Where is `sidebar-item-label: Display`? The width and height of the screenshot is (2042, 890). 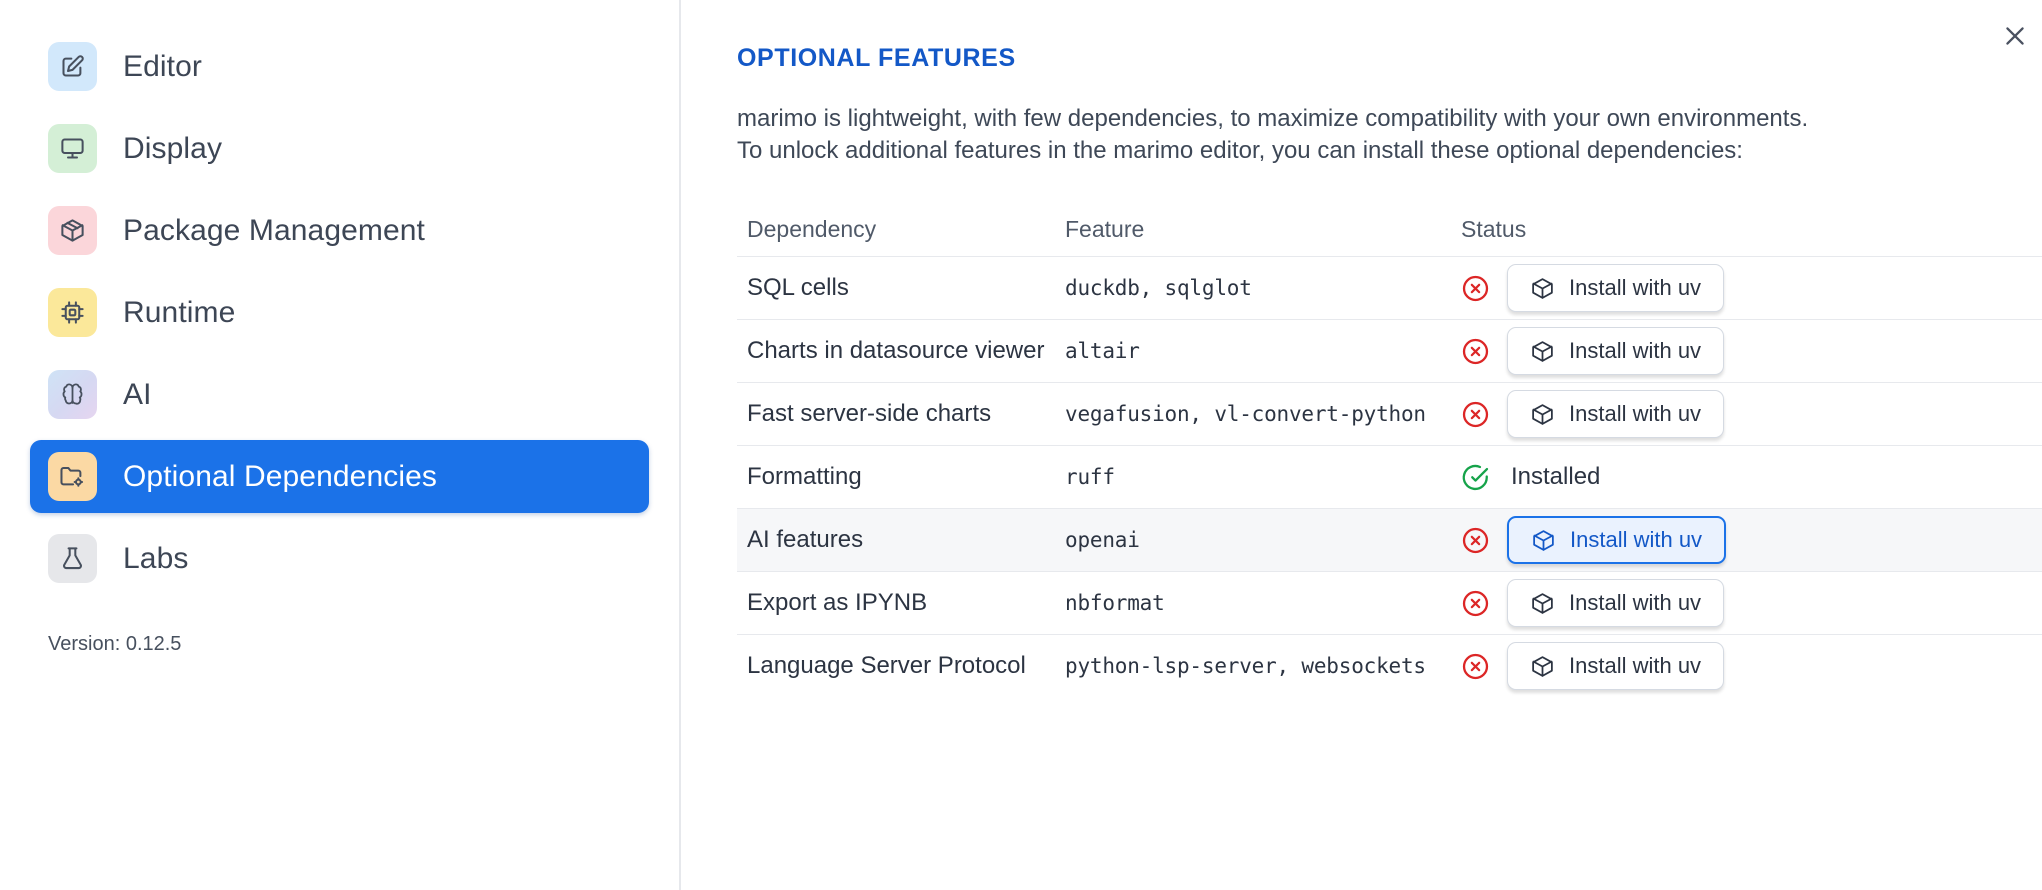
sidebar-item-label: Display is located at coordinates (173, 148).